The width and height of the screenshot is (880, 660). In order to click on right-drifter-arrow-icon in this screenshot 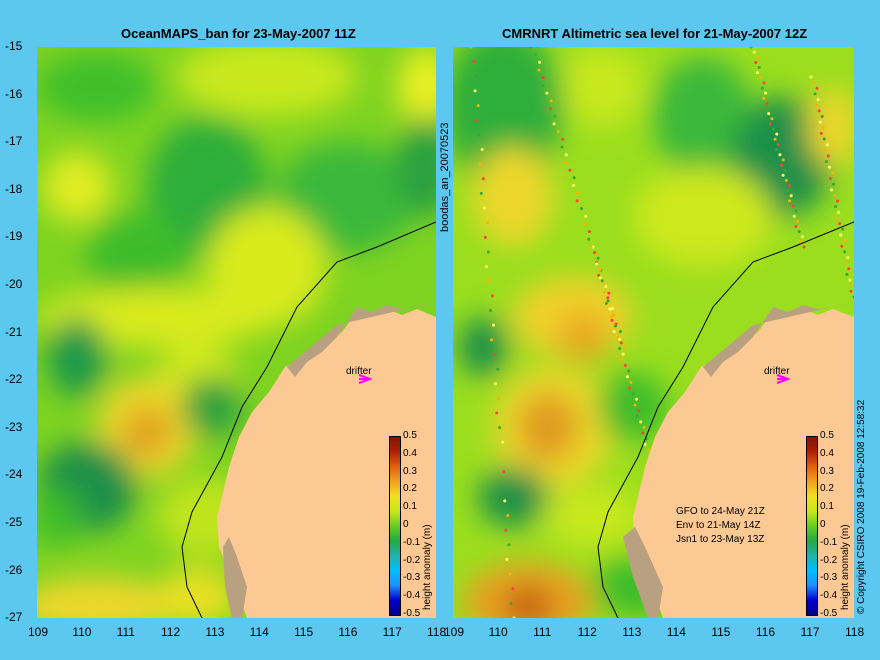, I will do `click(783, 379)`.